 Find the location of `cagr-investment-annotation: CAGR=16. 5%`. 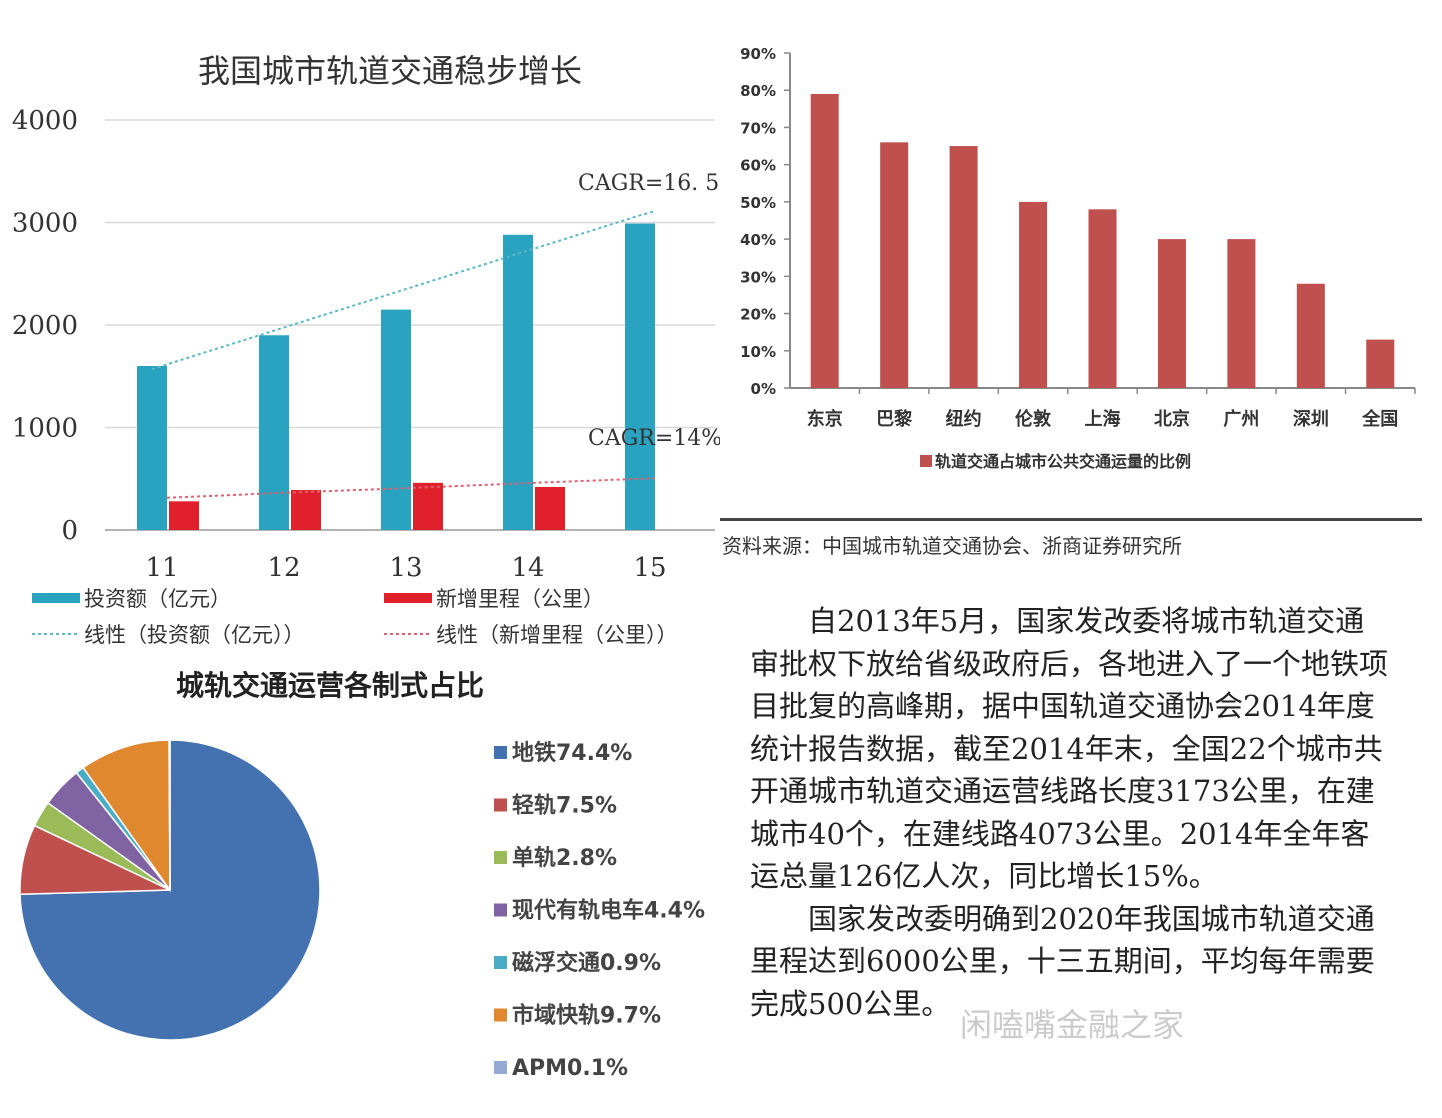

cagr-investment-annotation: CAGR=16. 5% is located at coordinates (649, 183).